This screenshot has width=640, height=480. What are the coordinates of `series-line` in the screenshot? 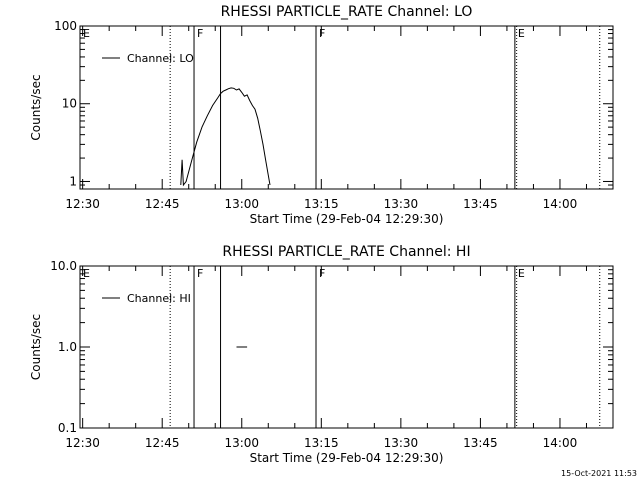 It's located at (225, 137).